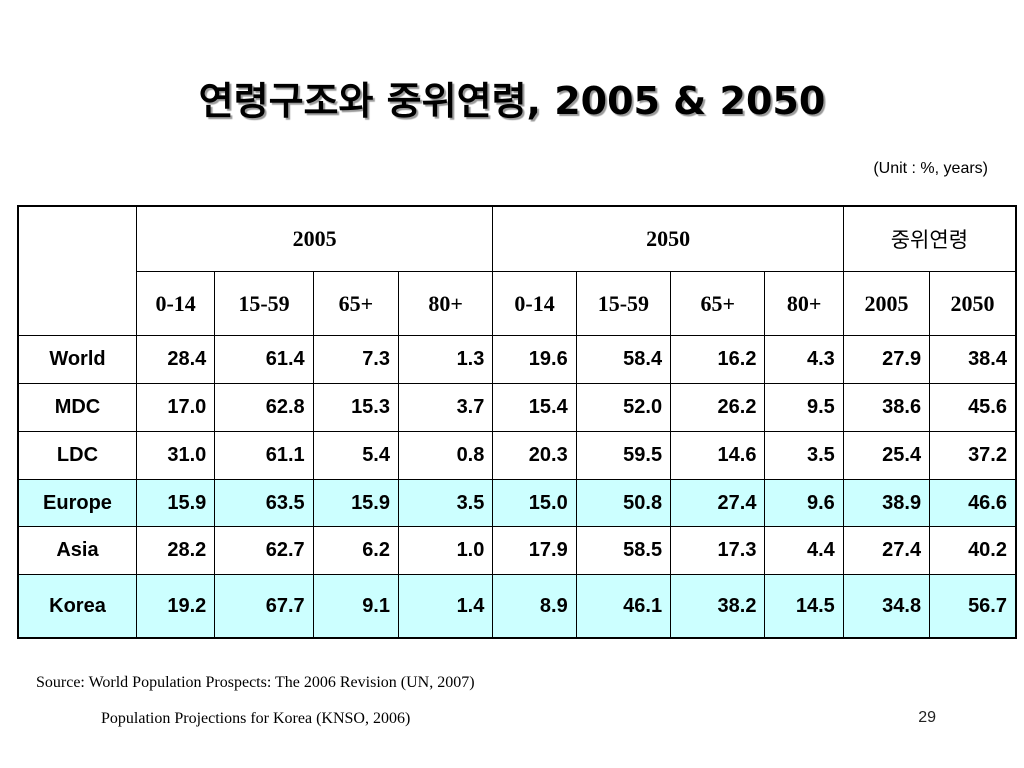 The image size is (1024, 768). Describe the element at coordinates (77, 455) in the screenshot. I see `row-label: LDC` at that location.